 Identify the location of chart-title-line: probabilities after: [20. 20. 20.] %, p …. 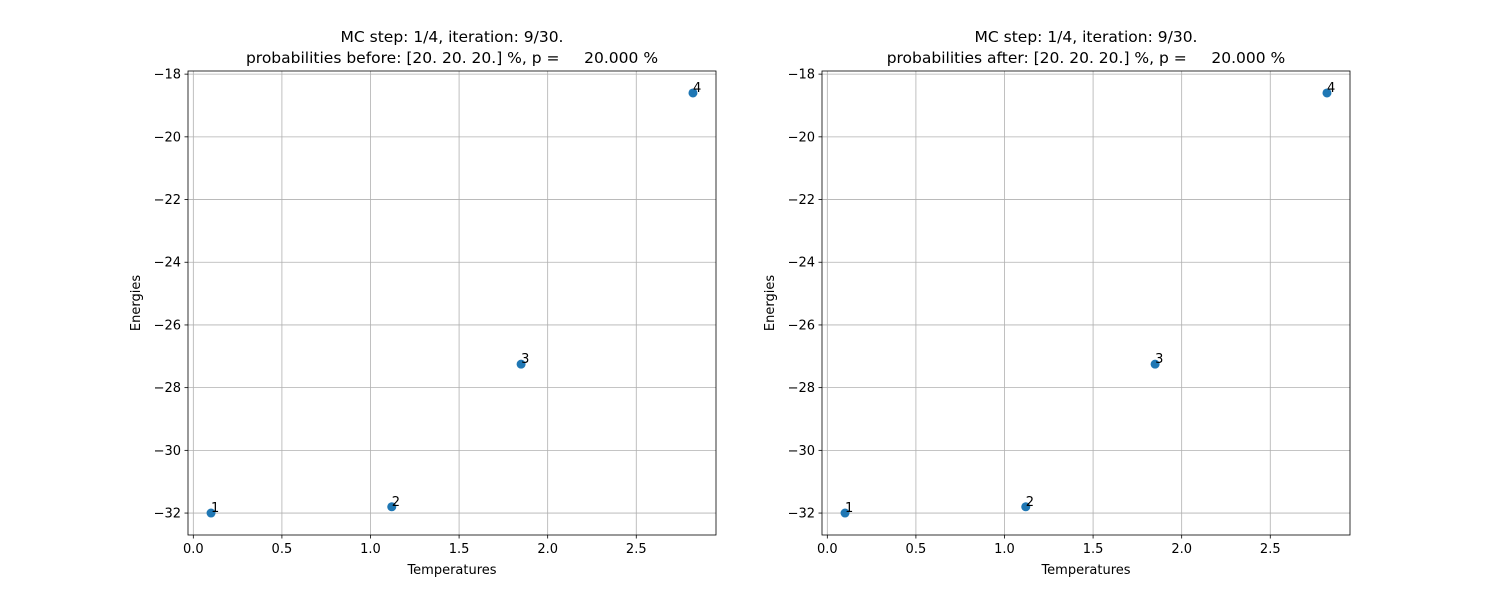
(1086, 58).